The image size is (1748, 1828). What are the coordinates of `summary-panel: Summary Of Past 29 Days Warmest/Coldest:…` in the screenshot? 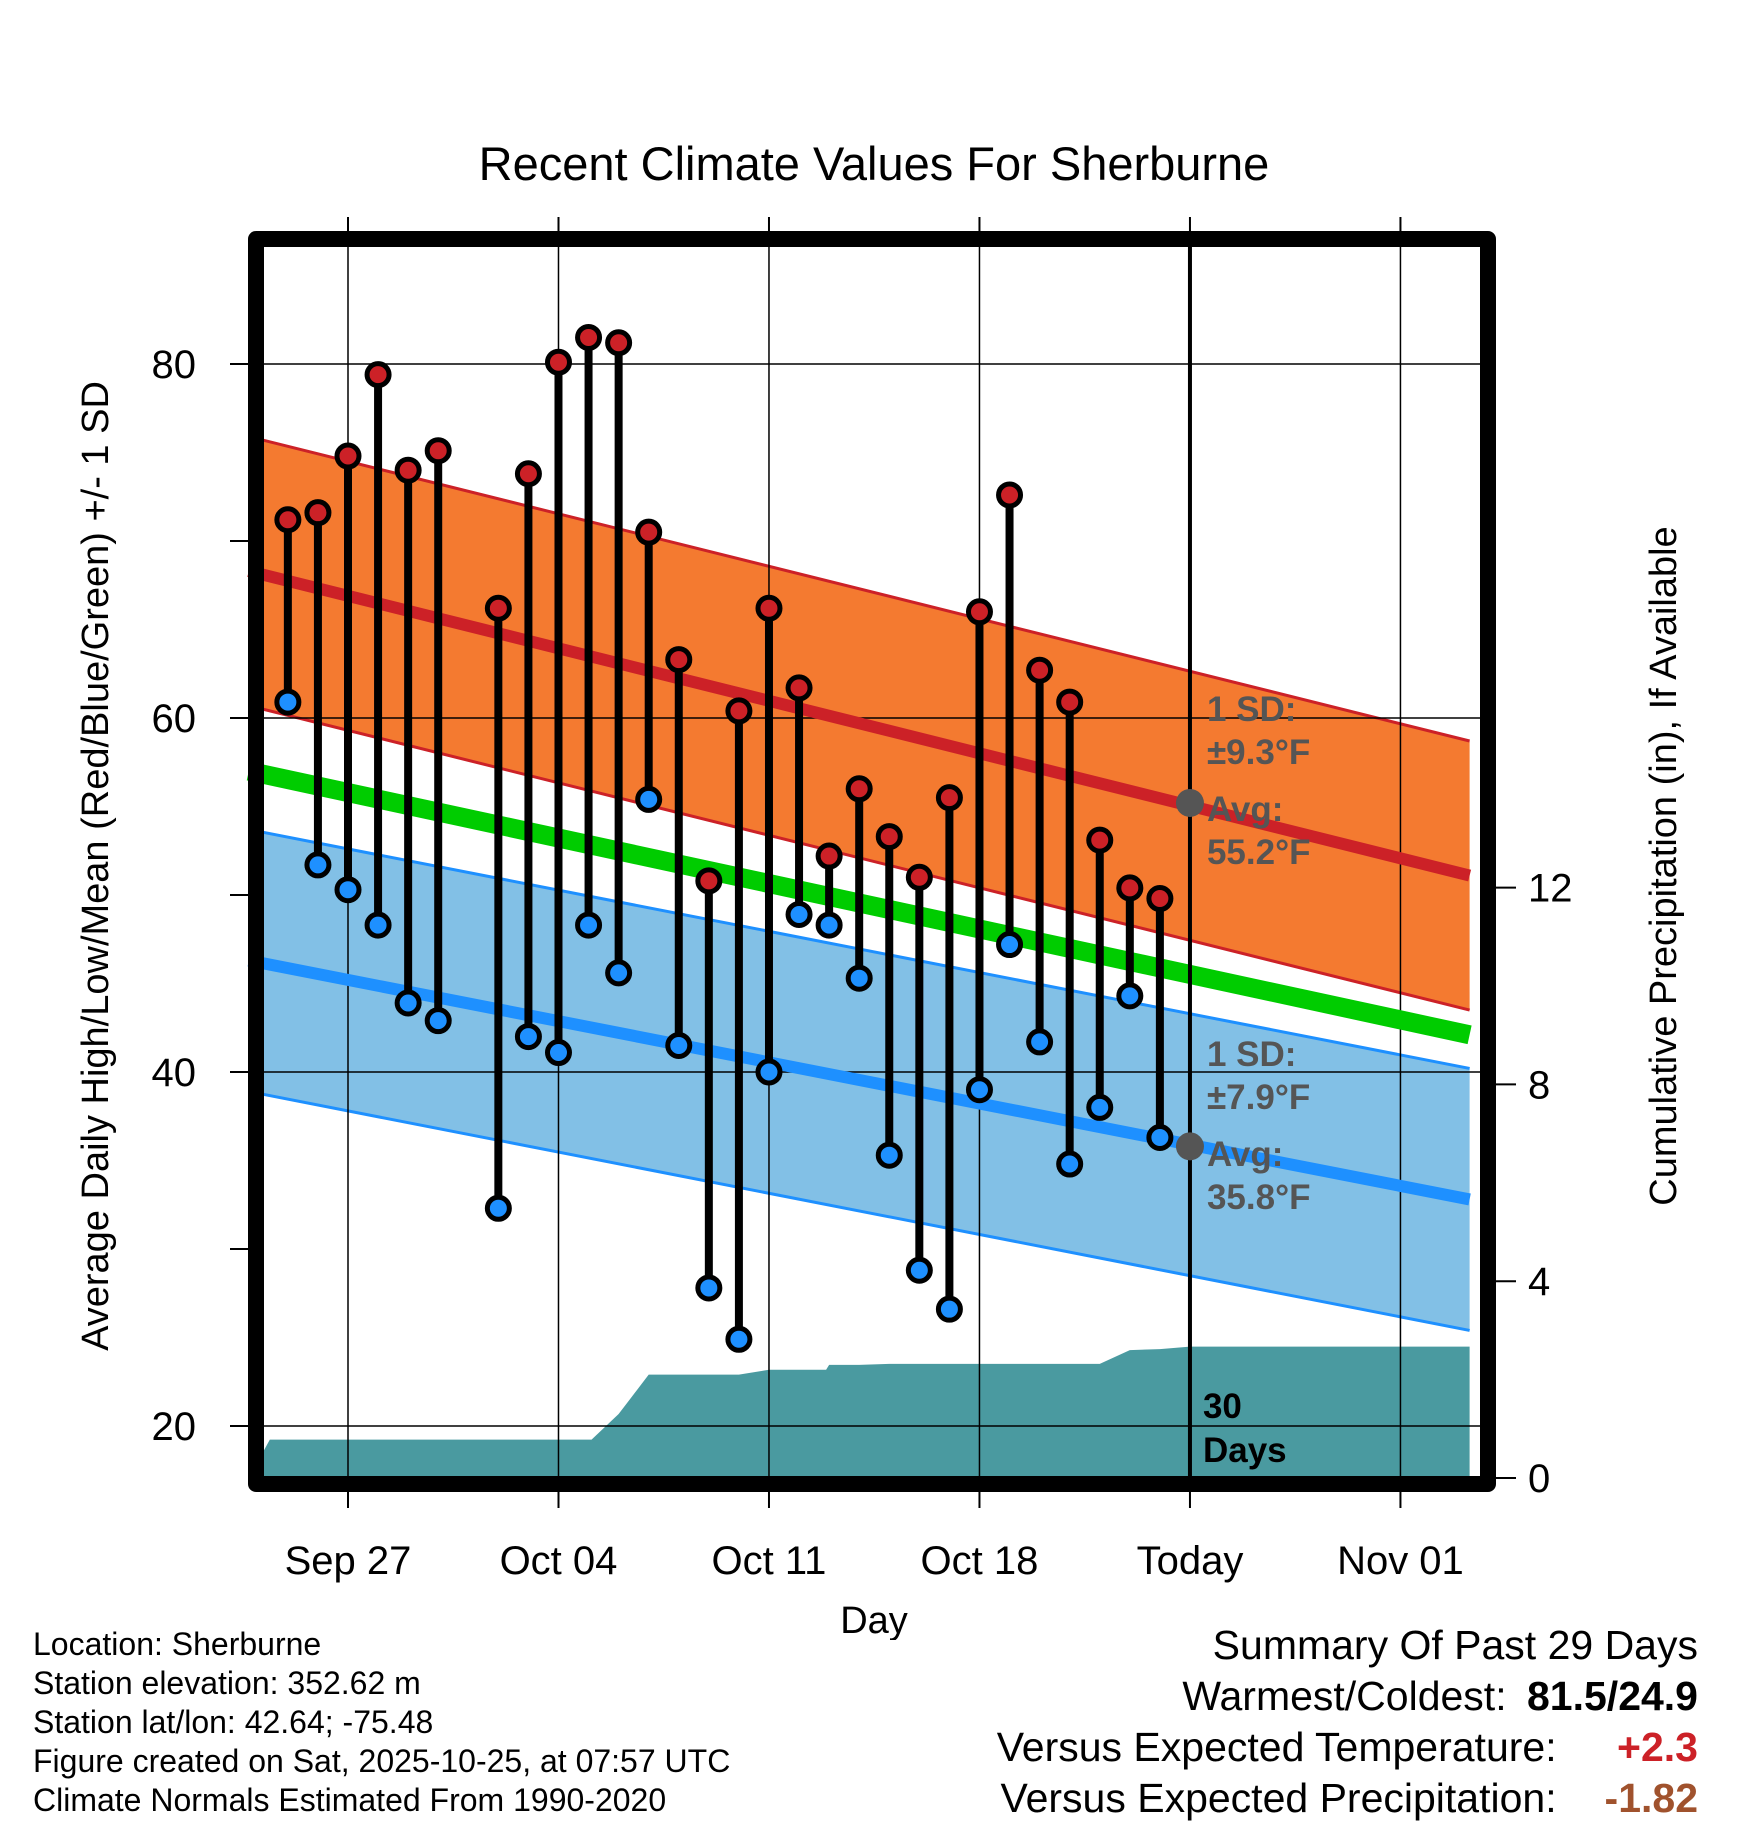 It's located at (1347, 1722).